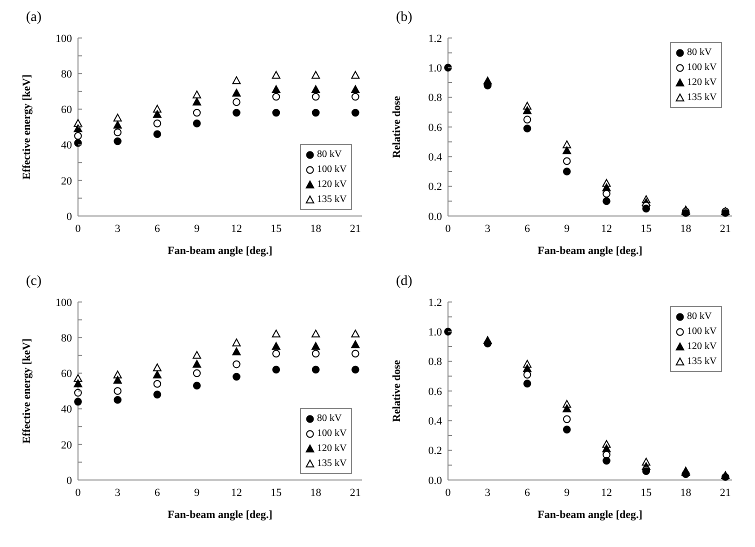 The width and height of the screenshot is (755, 547). Describe the element at coordinates (66, 146) in the screenshot. I see `y-tick-label: 40` at that location.